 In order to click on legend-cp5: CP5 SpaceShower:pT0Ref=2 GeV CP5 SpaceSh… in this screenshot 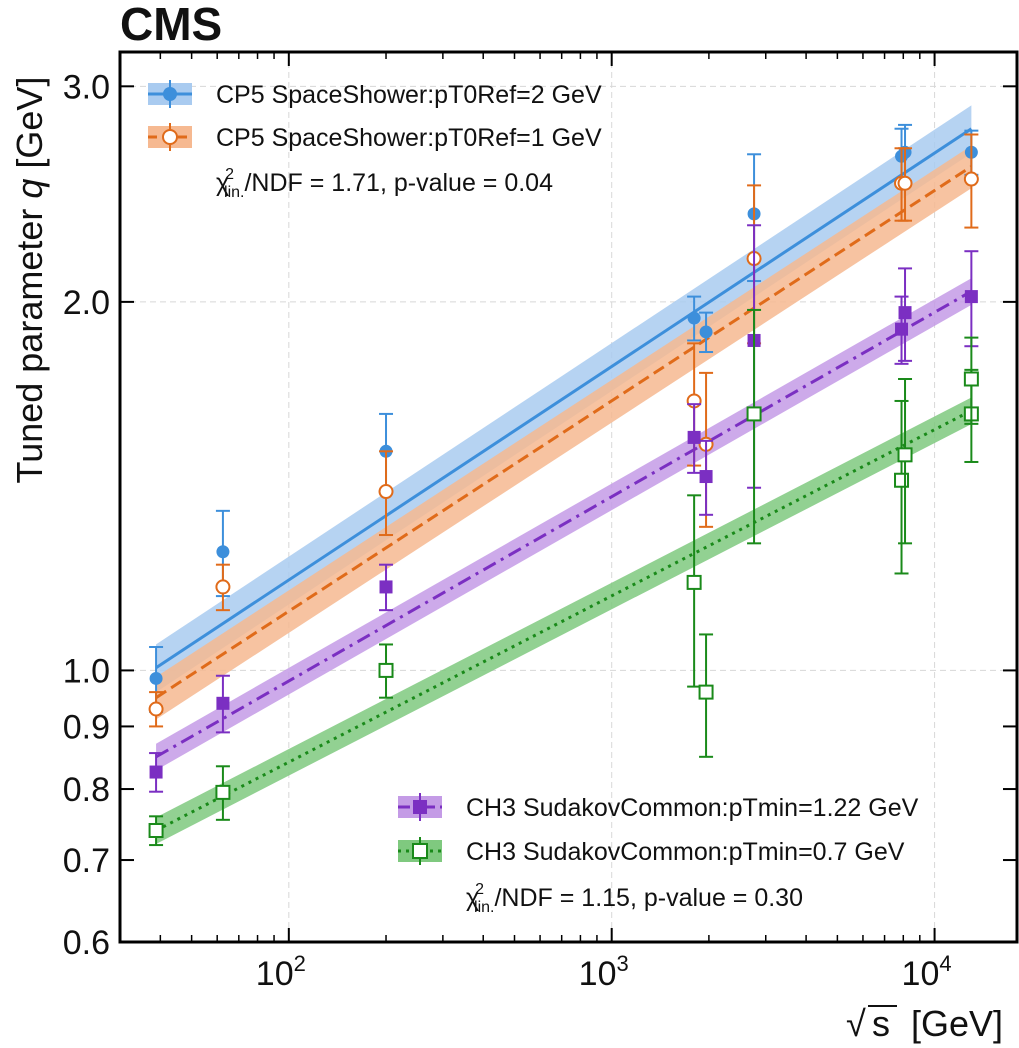, I will do `click(375, 140)`.